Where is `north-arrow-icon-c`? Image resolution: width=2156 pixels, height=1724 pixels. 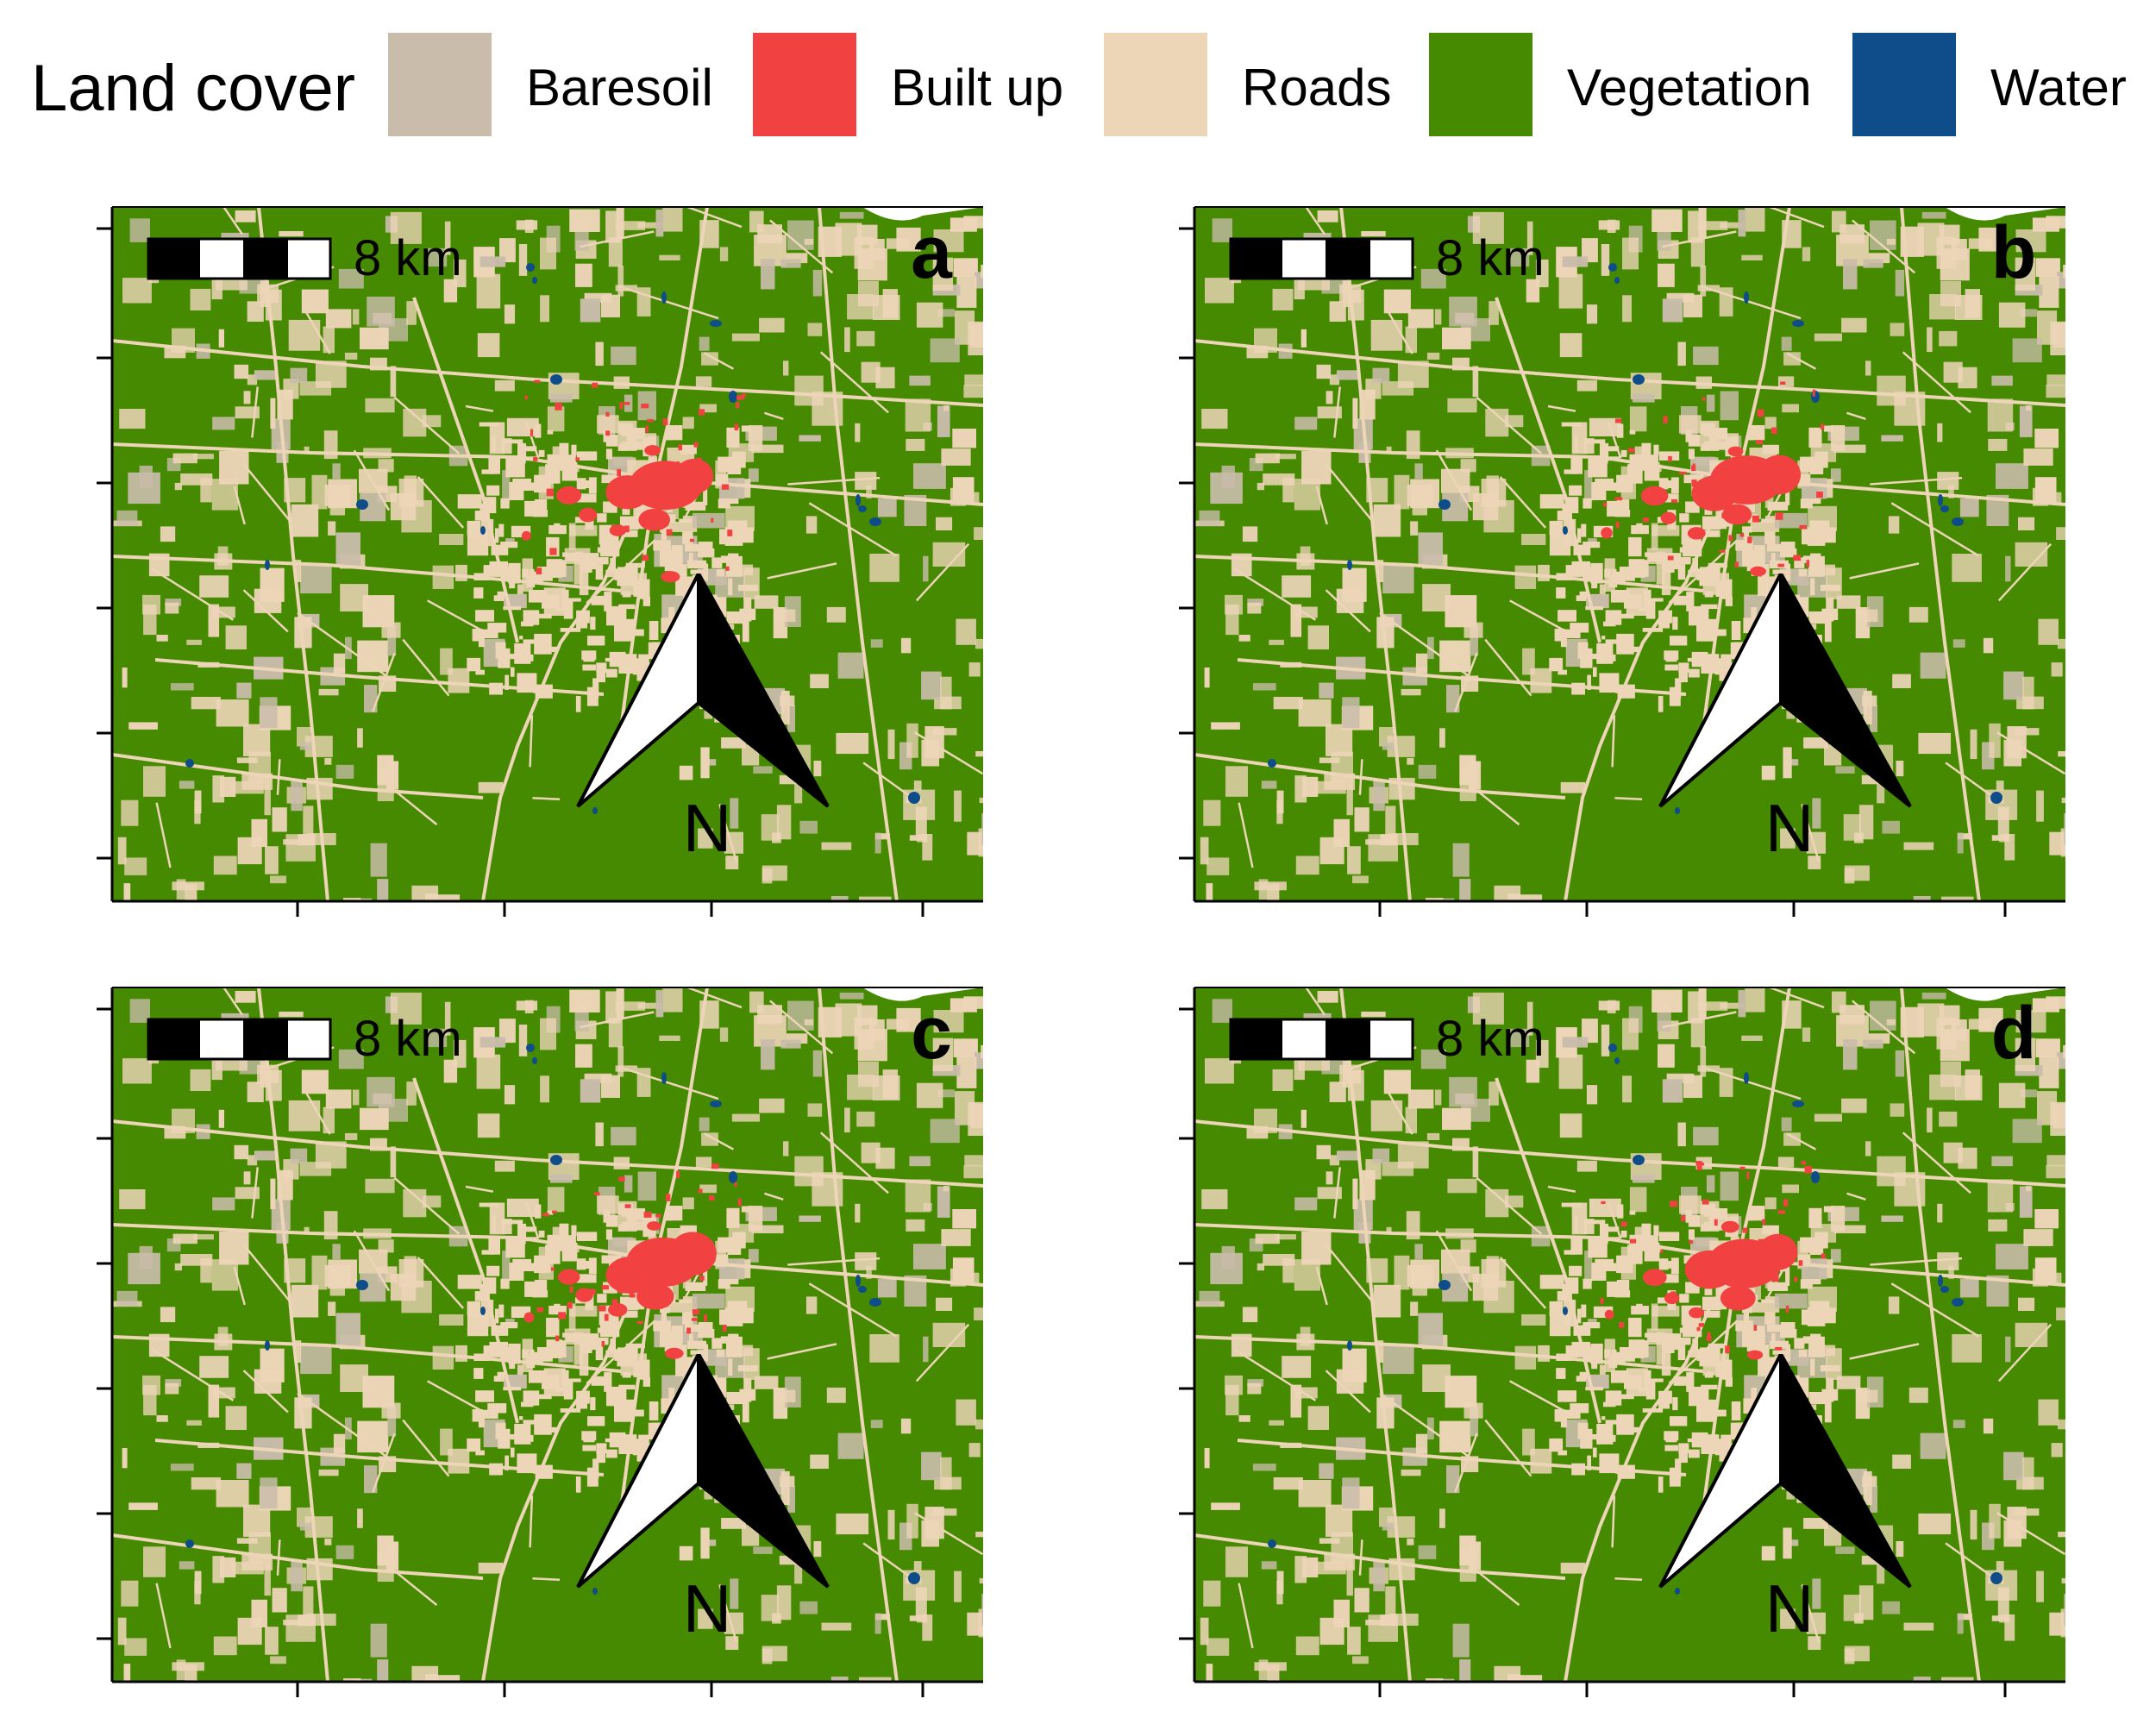 north-arrow-icon-c is located at coordinates (703, 1472).